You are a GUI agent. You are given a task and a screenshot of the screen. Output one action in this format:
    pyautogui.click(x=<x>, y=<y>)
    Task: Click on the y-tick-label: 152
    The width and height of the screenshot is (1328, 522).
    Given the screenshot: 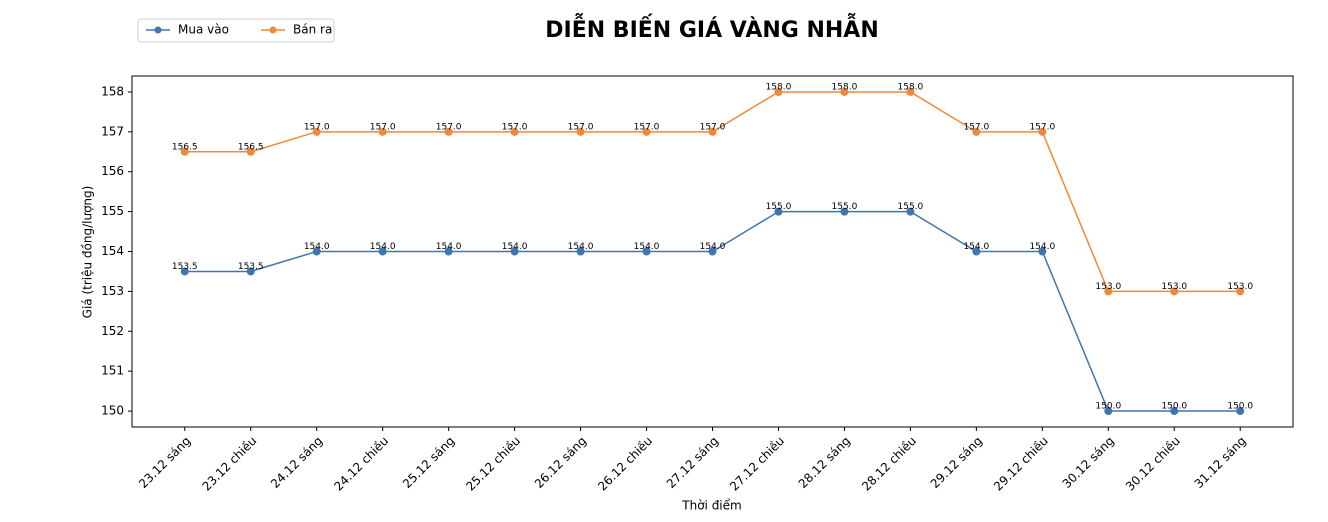 What is the action you would take?
    pyautogui.click(x=112, y=331)
    